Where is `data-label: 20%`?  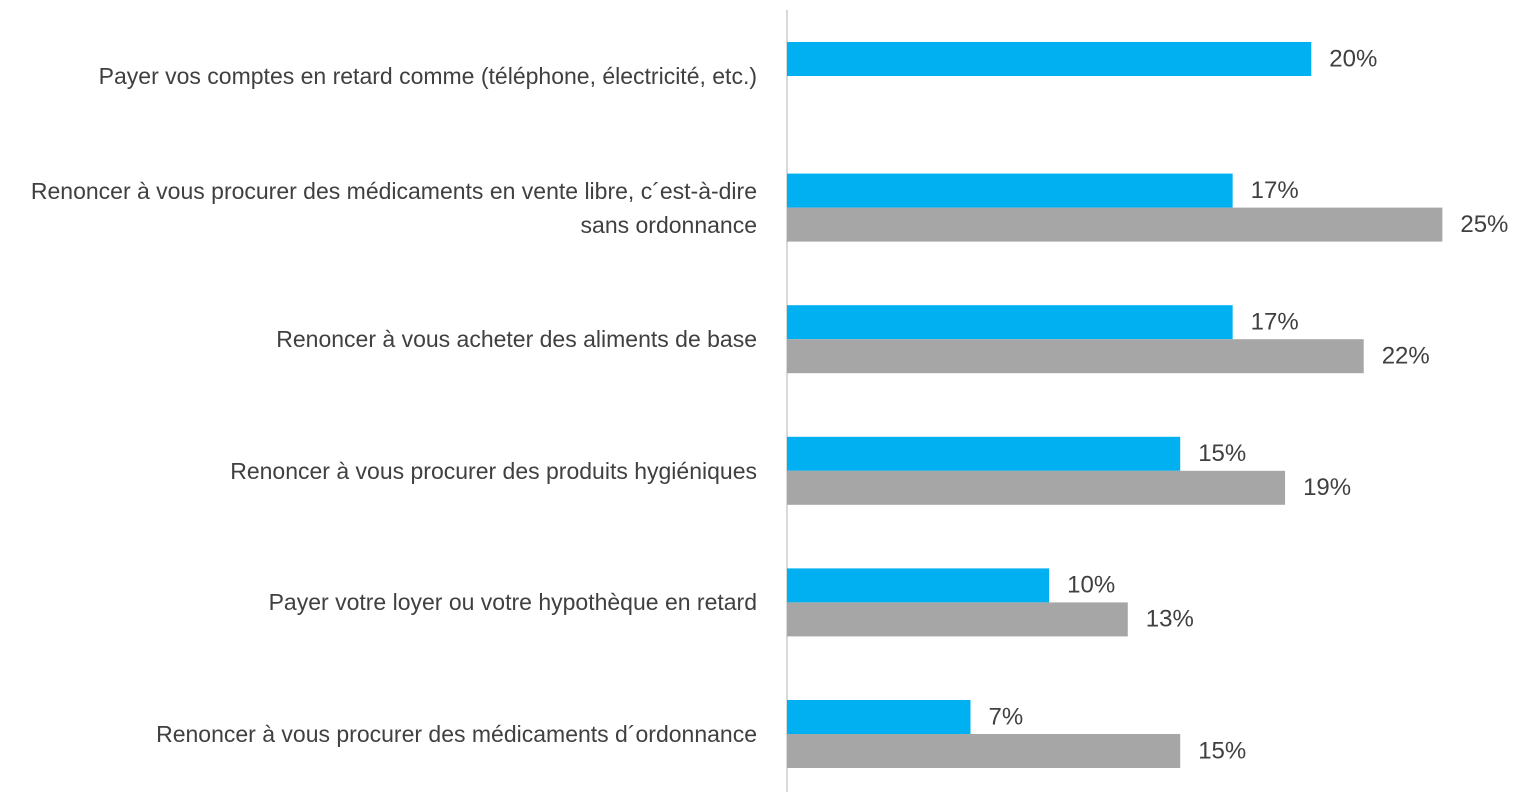
data-label: 20% is located at coordinates (1353, 58).